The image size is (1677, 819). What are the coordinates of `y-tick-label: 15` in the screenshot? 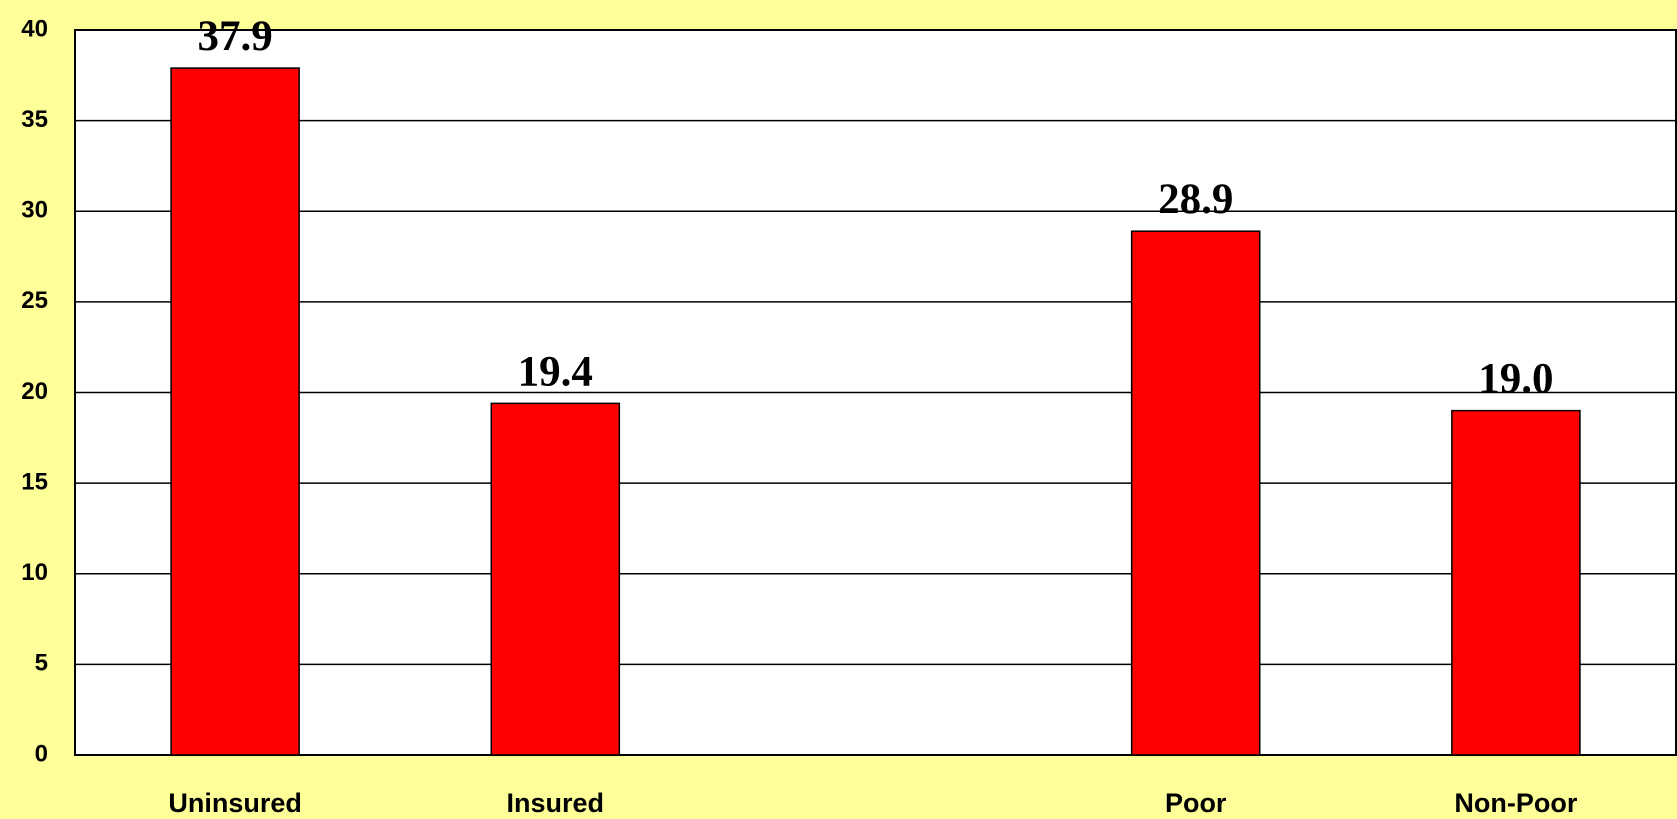 It's located at (34, 481).